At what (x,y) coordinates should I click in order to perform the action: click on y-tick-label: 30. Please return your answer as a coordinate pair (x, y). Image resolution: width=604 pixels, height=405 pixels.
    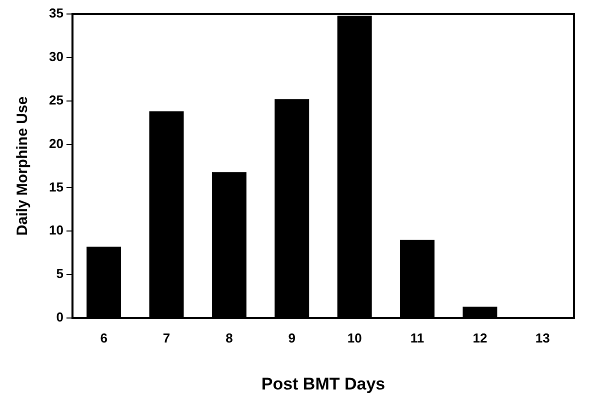
    Looking at the image, I should click on (56, 56).